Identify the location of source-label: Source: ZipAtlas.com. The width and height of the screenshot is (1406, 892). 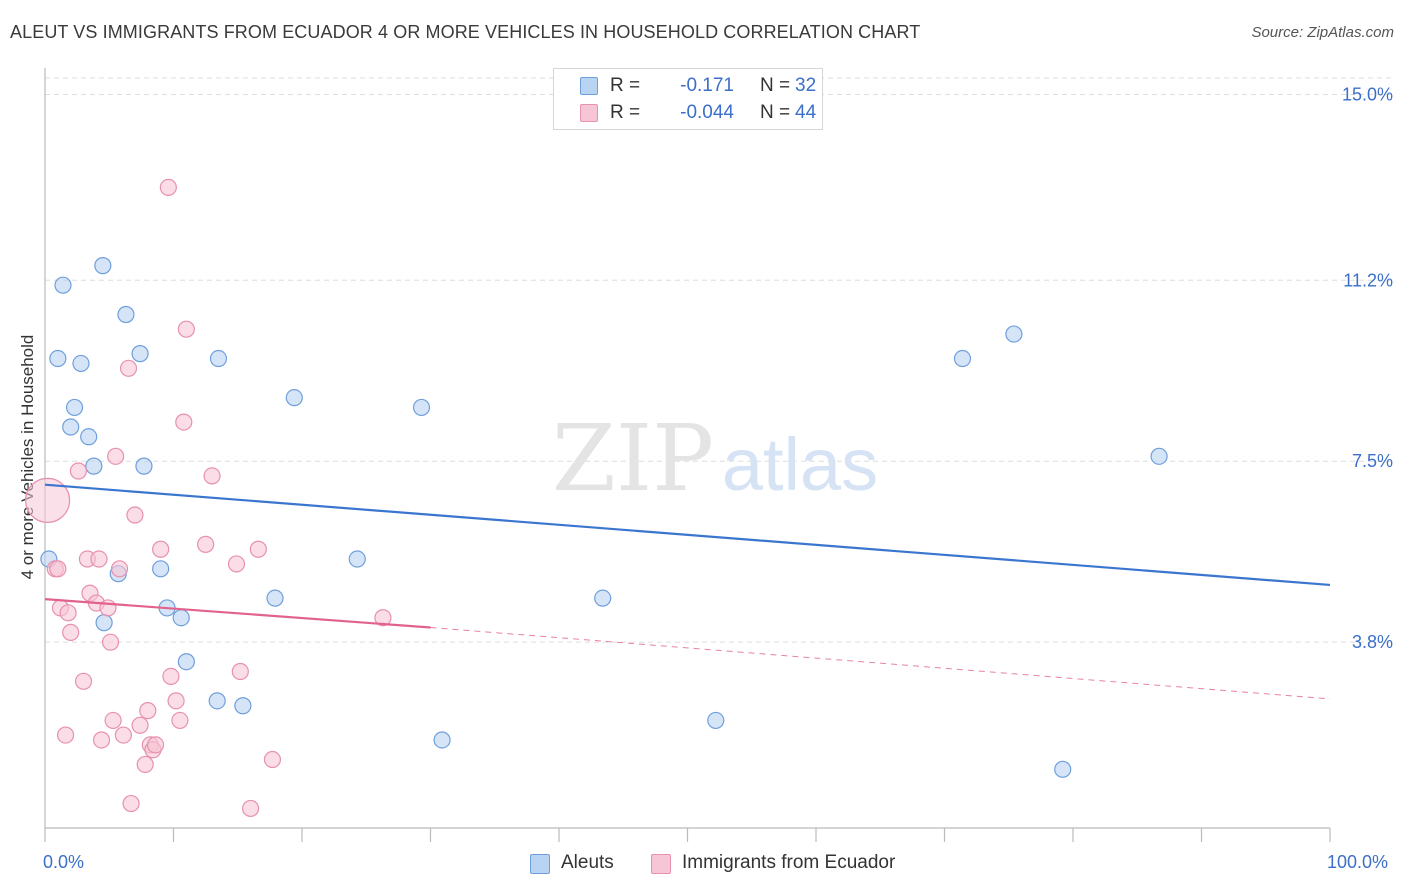
(1322, 32).